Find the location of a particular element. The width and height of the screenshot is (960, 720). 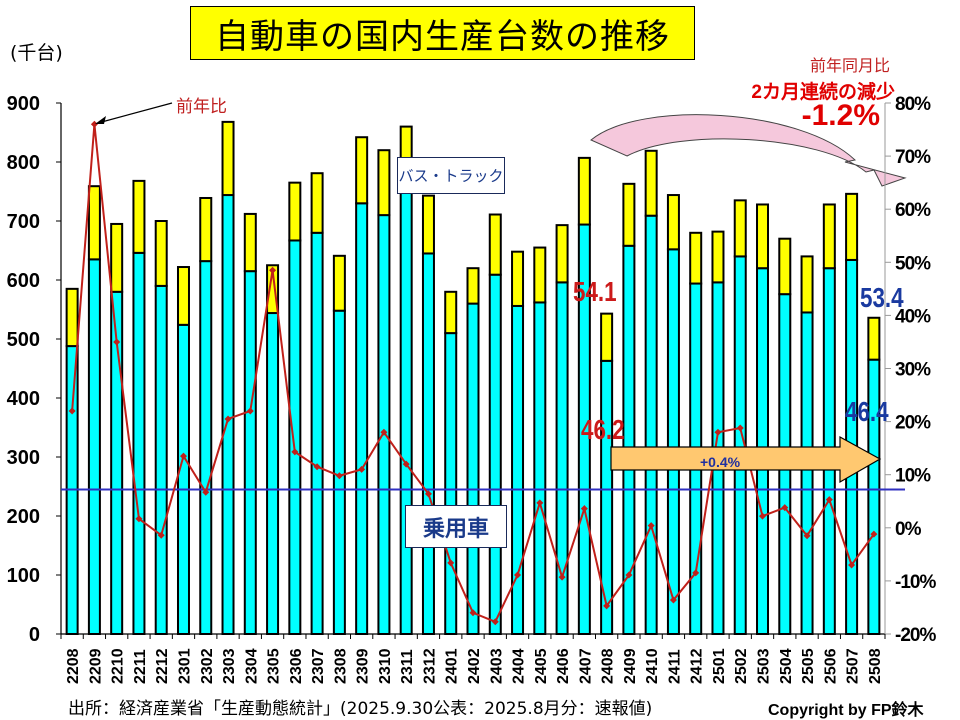

truck-bus-label: バス・トラック is located at coordinates (451, 175).